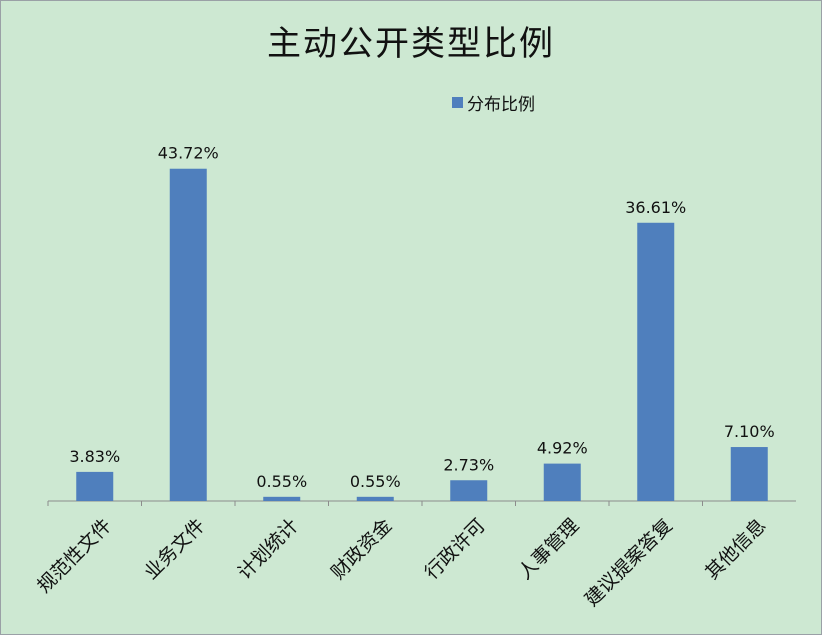 The image size is (822, 635). What do you see at coordinates (735, 549) in the screenshot?
I see `x-tick-label: 其他信息` at bounding box center [735, 549].